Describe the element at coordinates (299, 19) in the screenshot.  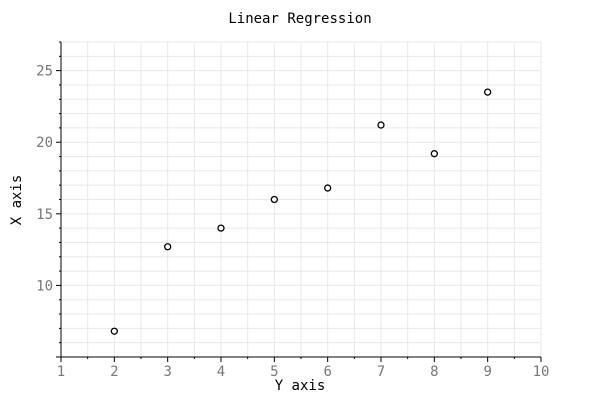
I see `chart-title: Linear Regression` at that location.